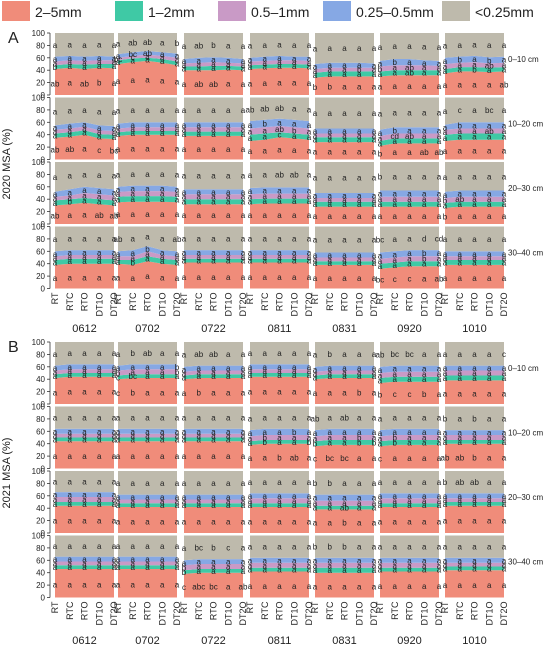 The width and height of the screenshot is (550, 656). What do you see at coordinates (39, 33) in the screenshot?
I see `y-tick-label: 100` at bounding box center [39, 33].